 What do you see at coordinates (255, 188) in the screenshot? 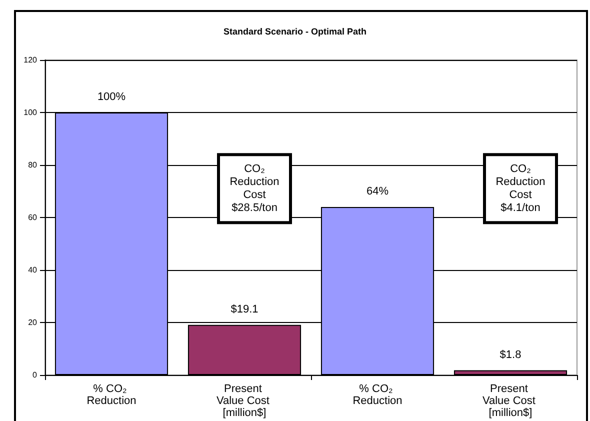
I see `annotation: CO₂ Reduction Cost $28.5/ton` at bounding box center [255, 188].